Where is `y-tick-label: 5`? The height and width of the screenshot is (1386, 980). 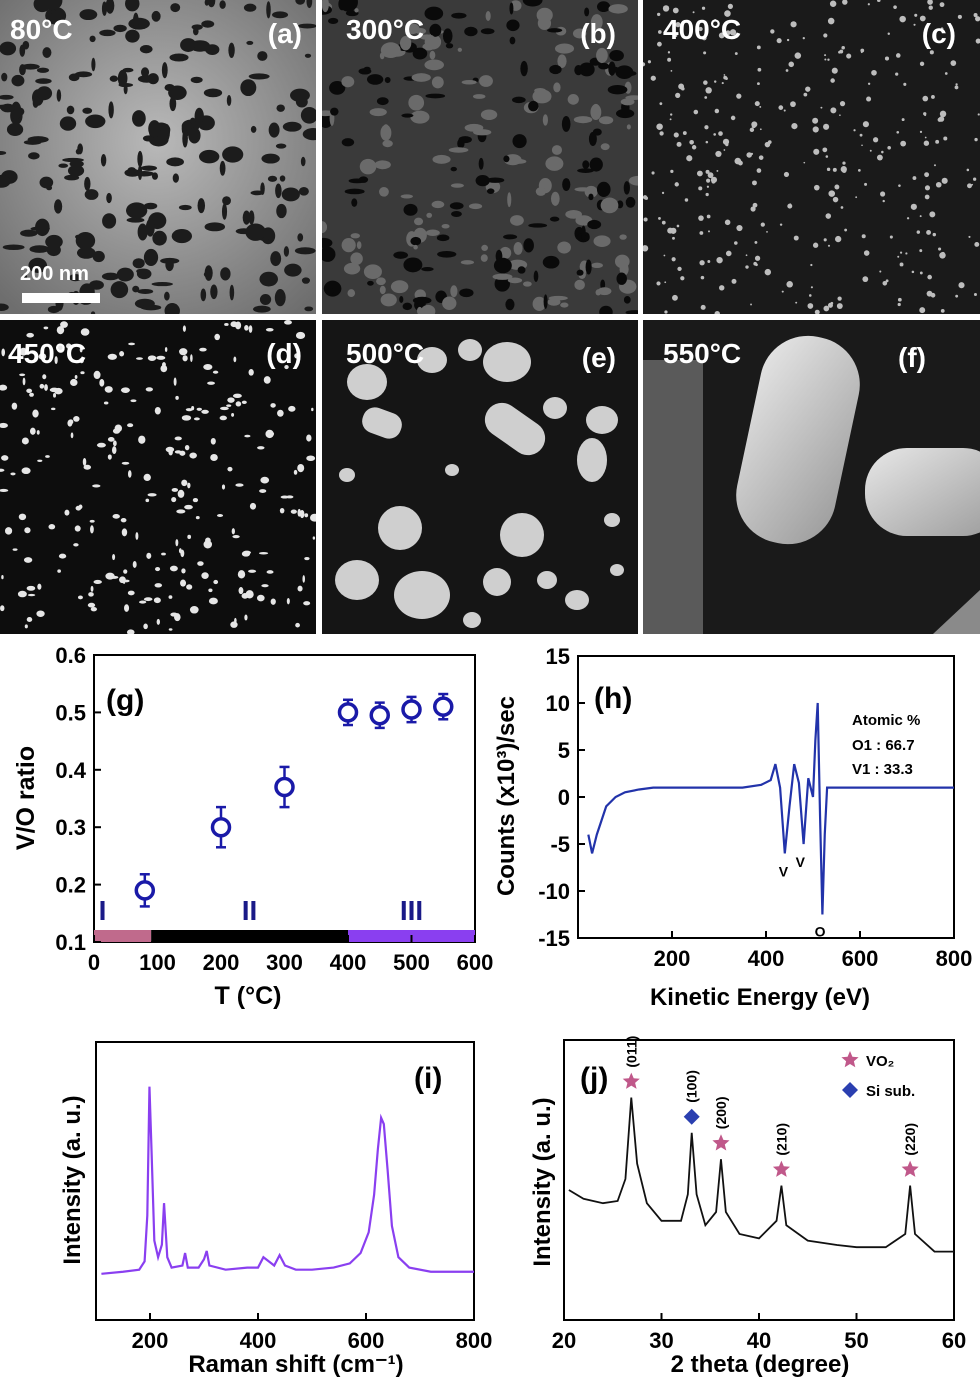
y-tick-label: 5 is located at coordinates (564, 750).